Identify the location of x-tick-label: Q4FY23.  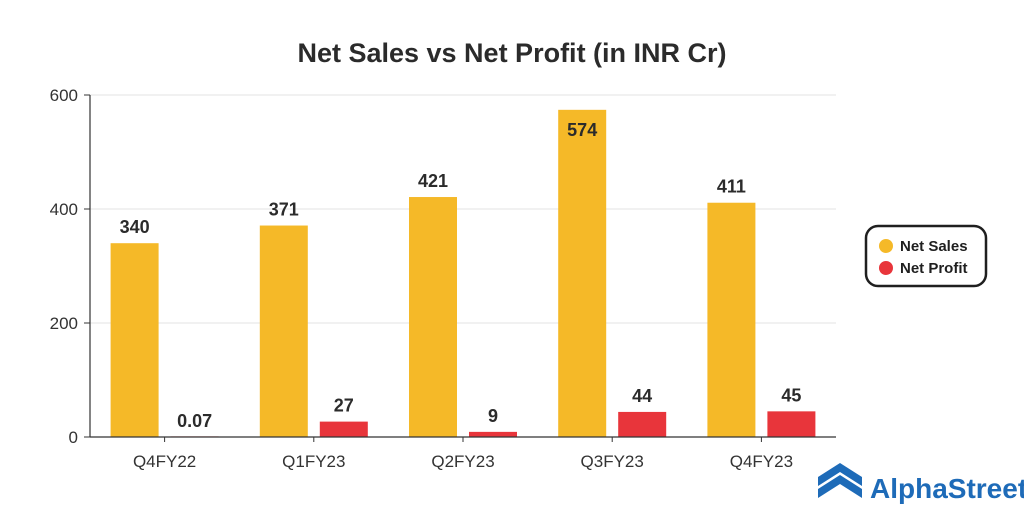
(761, 461).